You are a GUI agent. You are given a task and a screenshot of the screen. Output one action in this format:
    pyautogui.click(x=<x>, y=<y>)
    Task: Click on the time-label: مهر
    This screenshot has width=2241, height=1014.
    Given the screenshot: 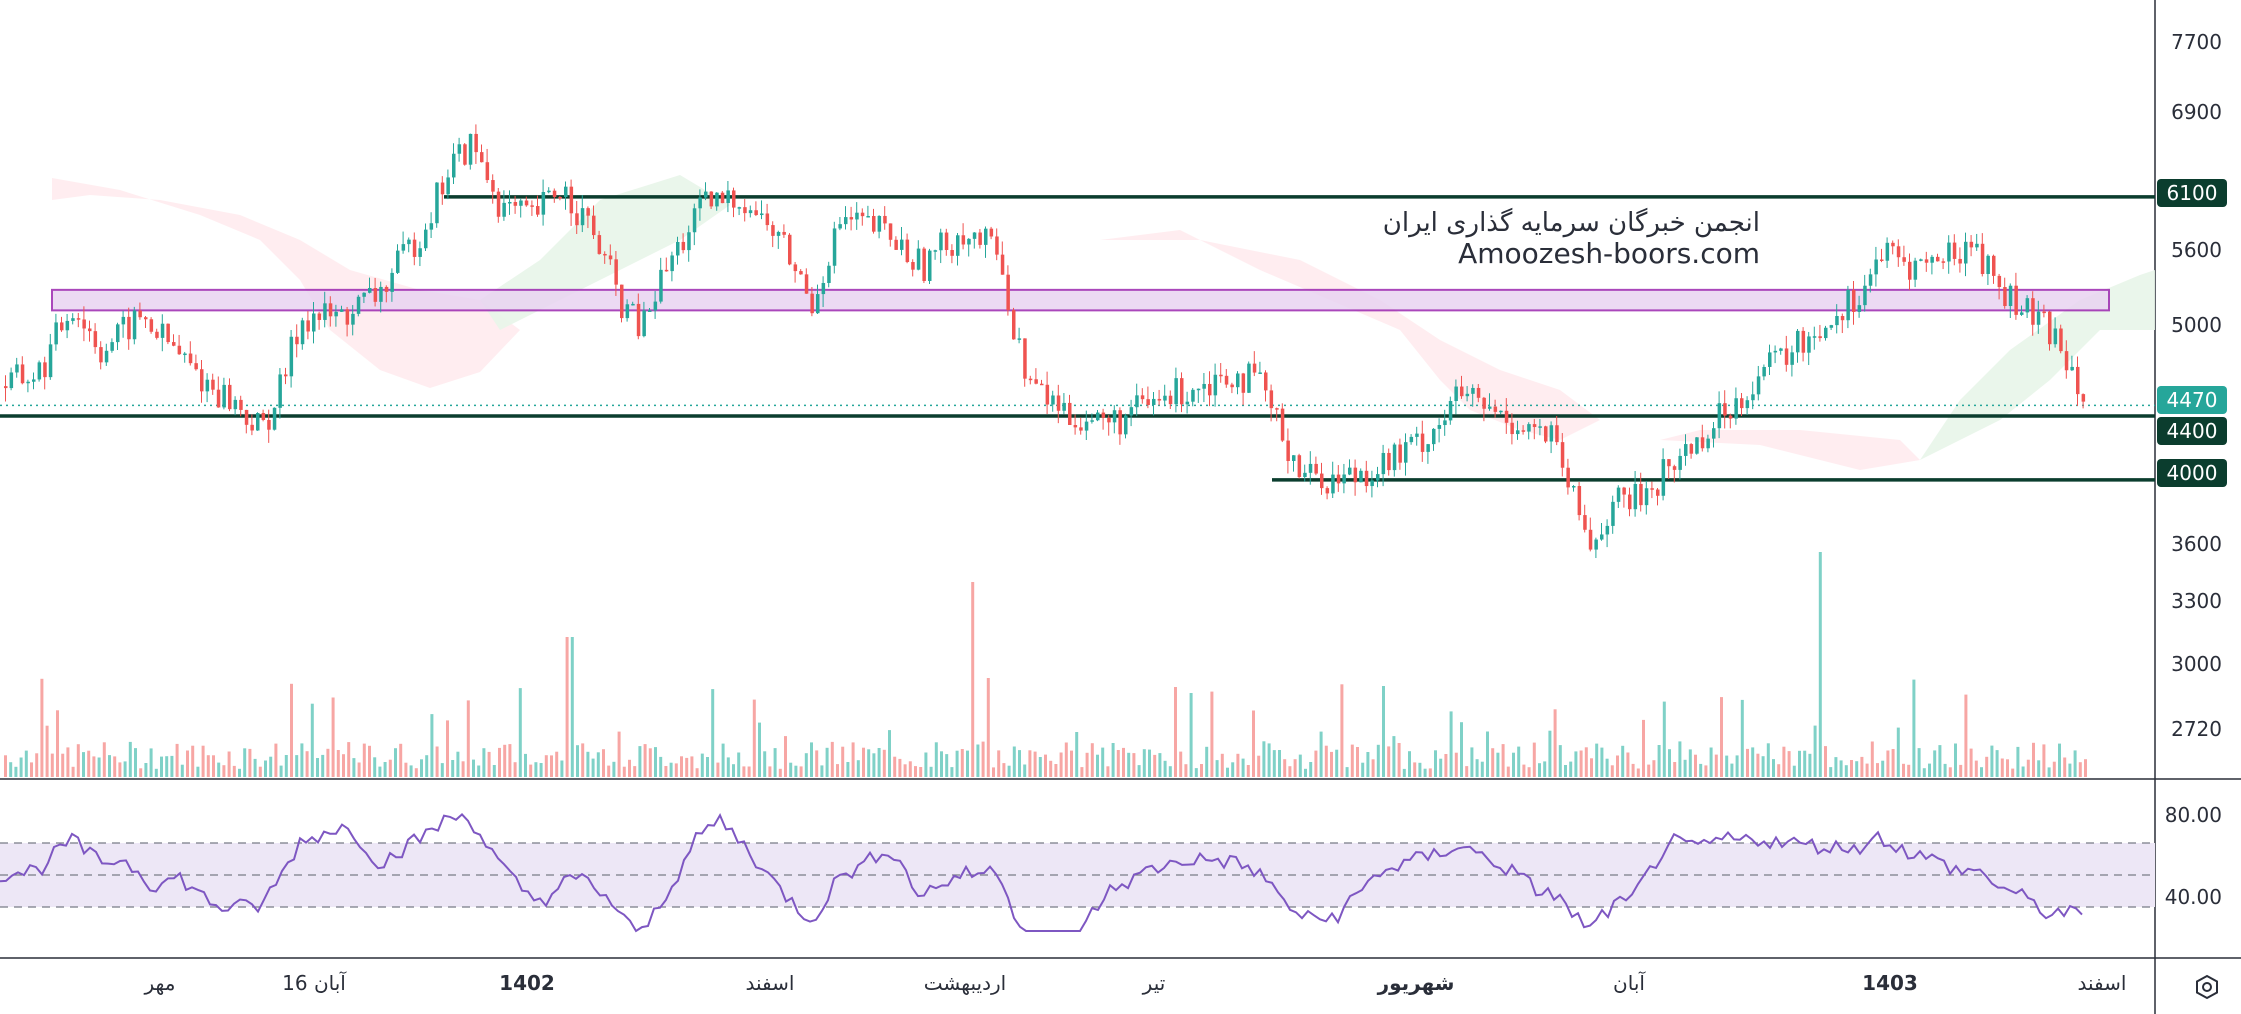 What is the action you would take?
    pyautogui.click(x=160, y=983)
    